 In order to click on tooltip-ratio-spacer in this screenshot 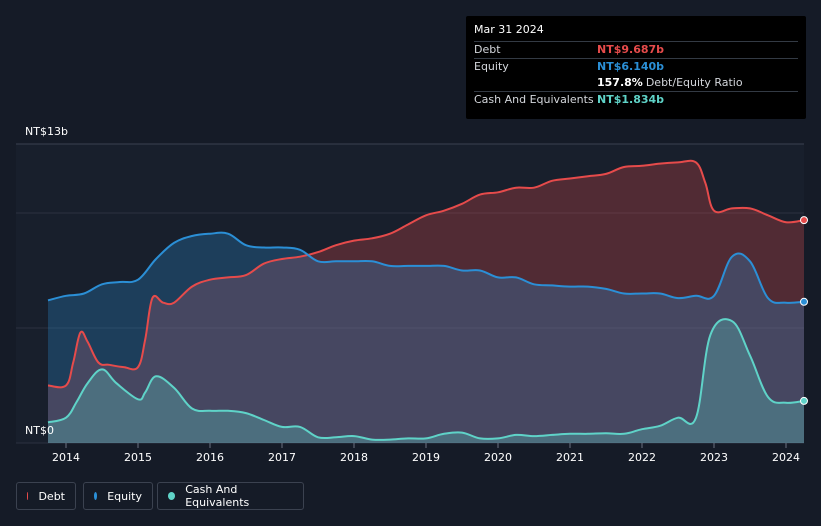, I will do `click(535, 83)`.